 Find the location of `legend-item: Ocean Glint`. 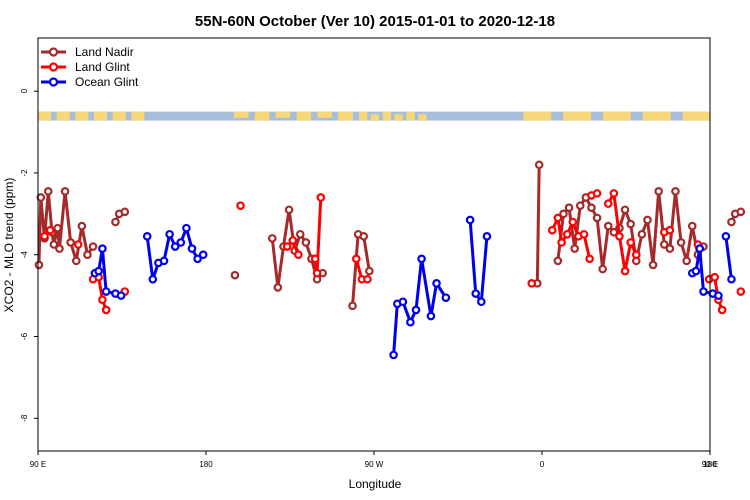

legend-item: Ocean Glint is located at coordinates (90, 82).